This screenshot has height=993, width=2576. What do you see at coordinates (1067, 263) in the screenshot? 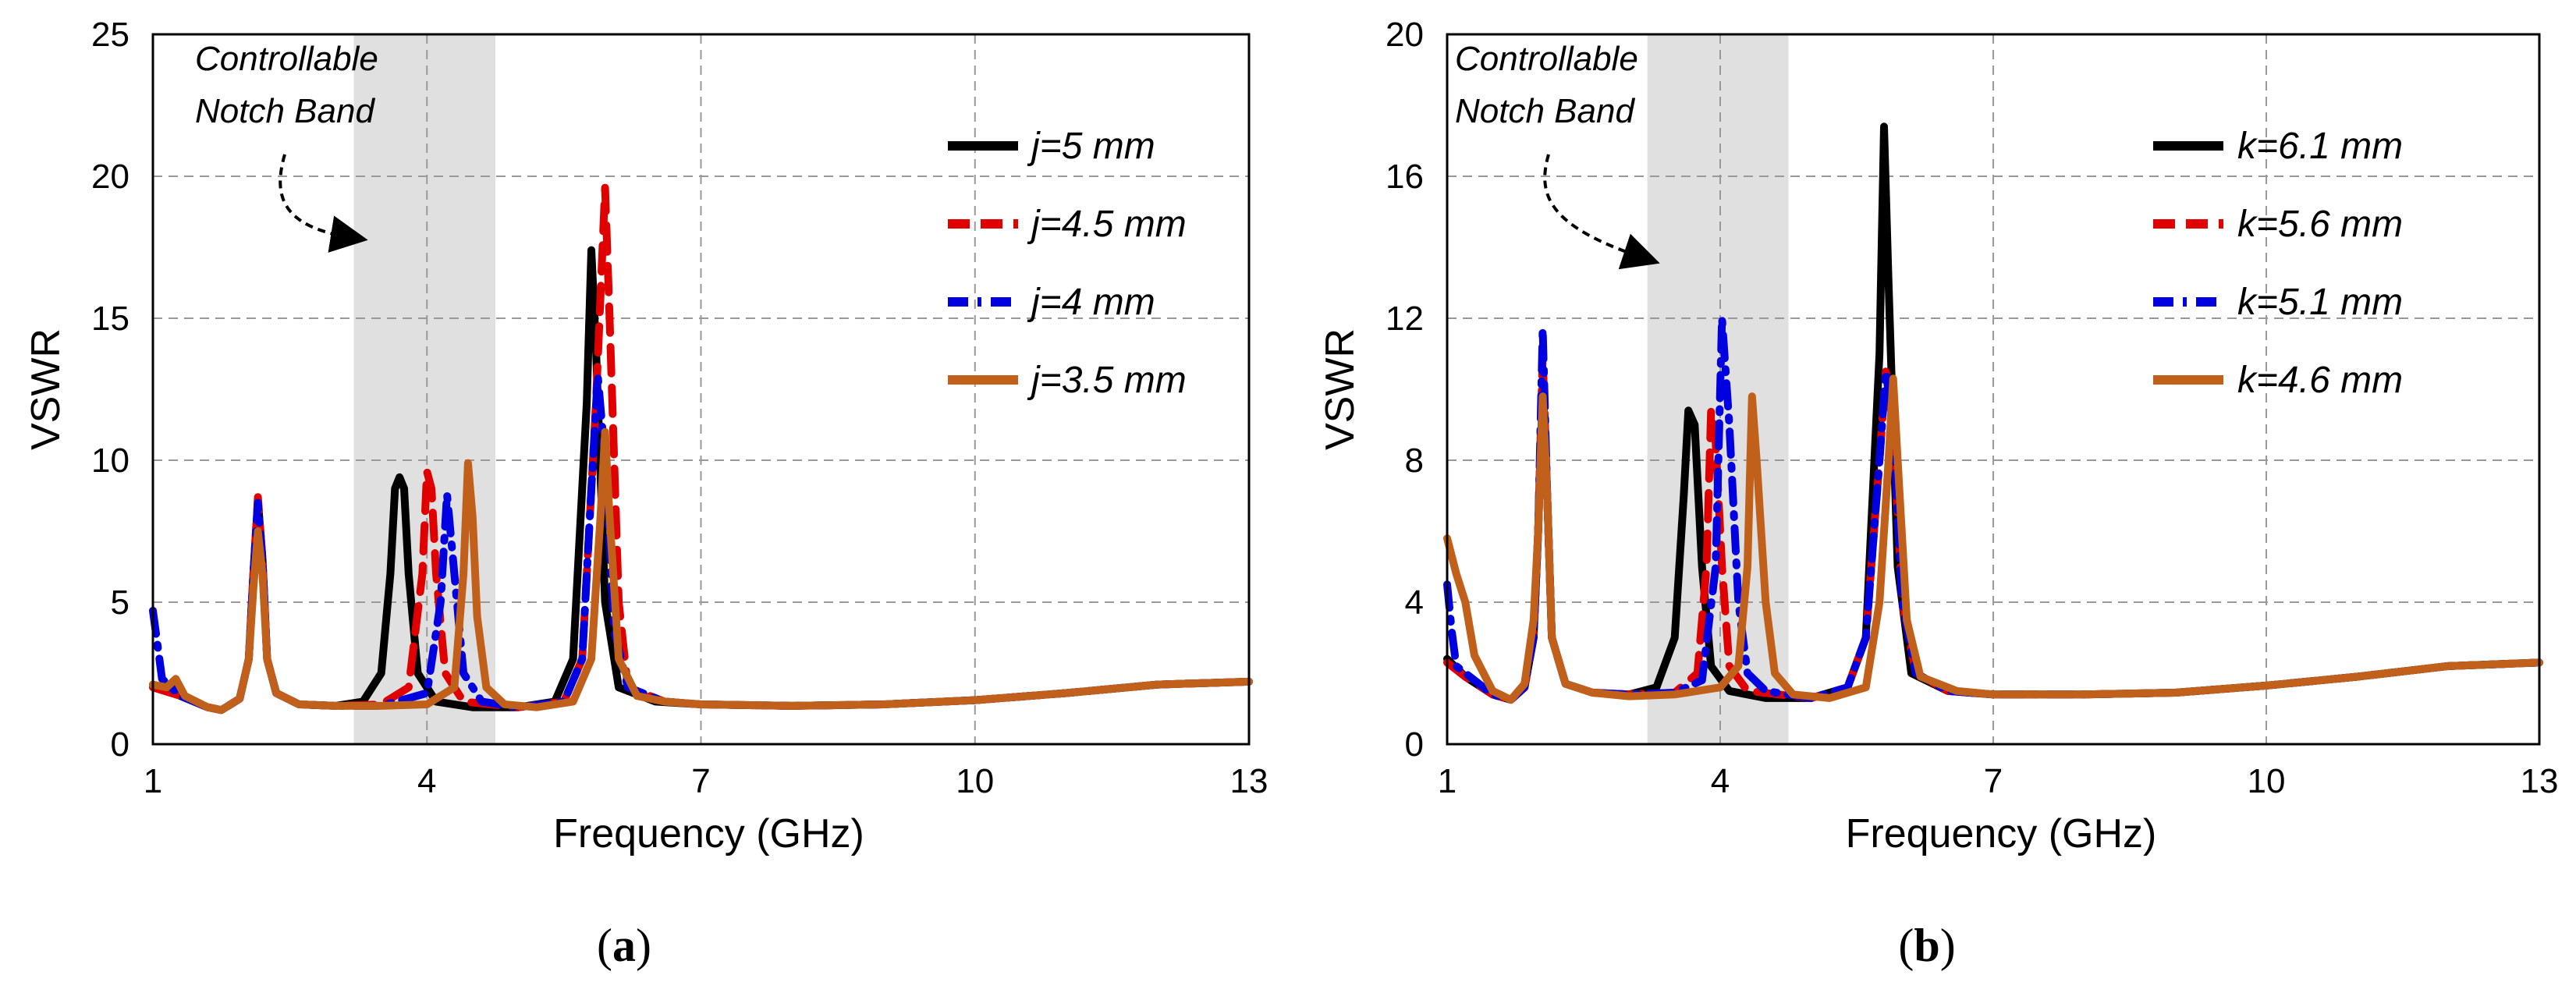
I see `legend: j=5 mm j=4.5 mm j=4 mm j=3.5 mm` at bounding box center [1067, 263].